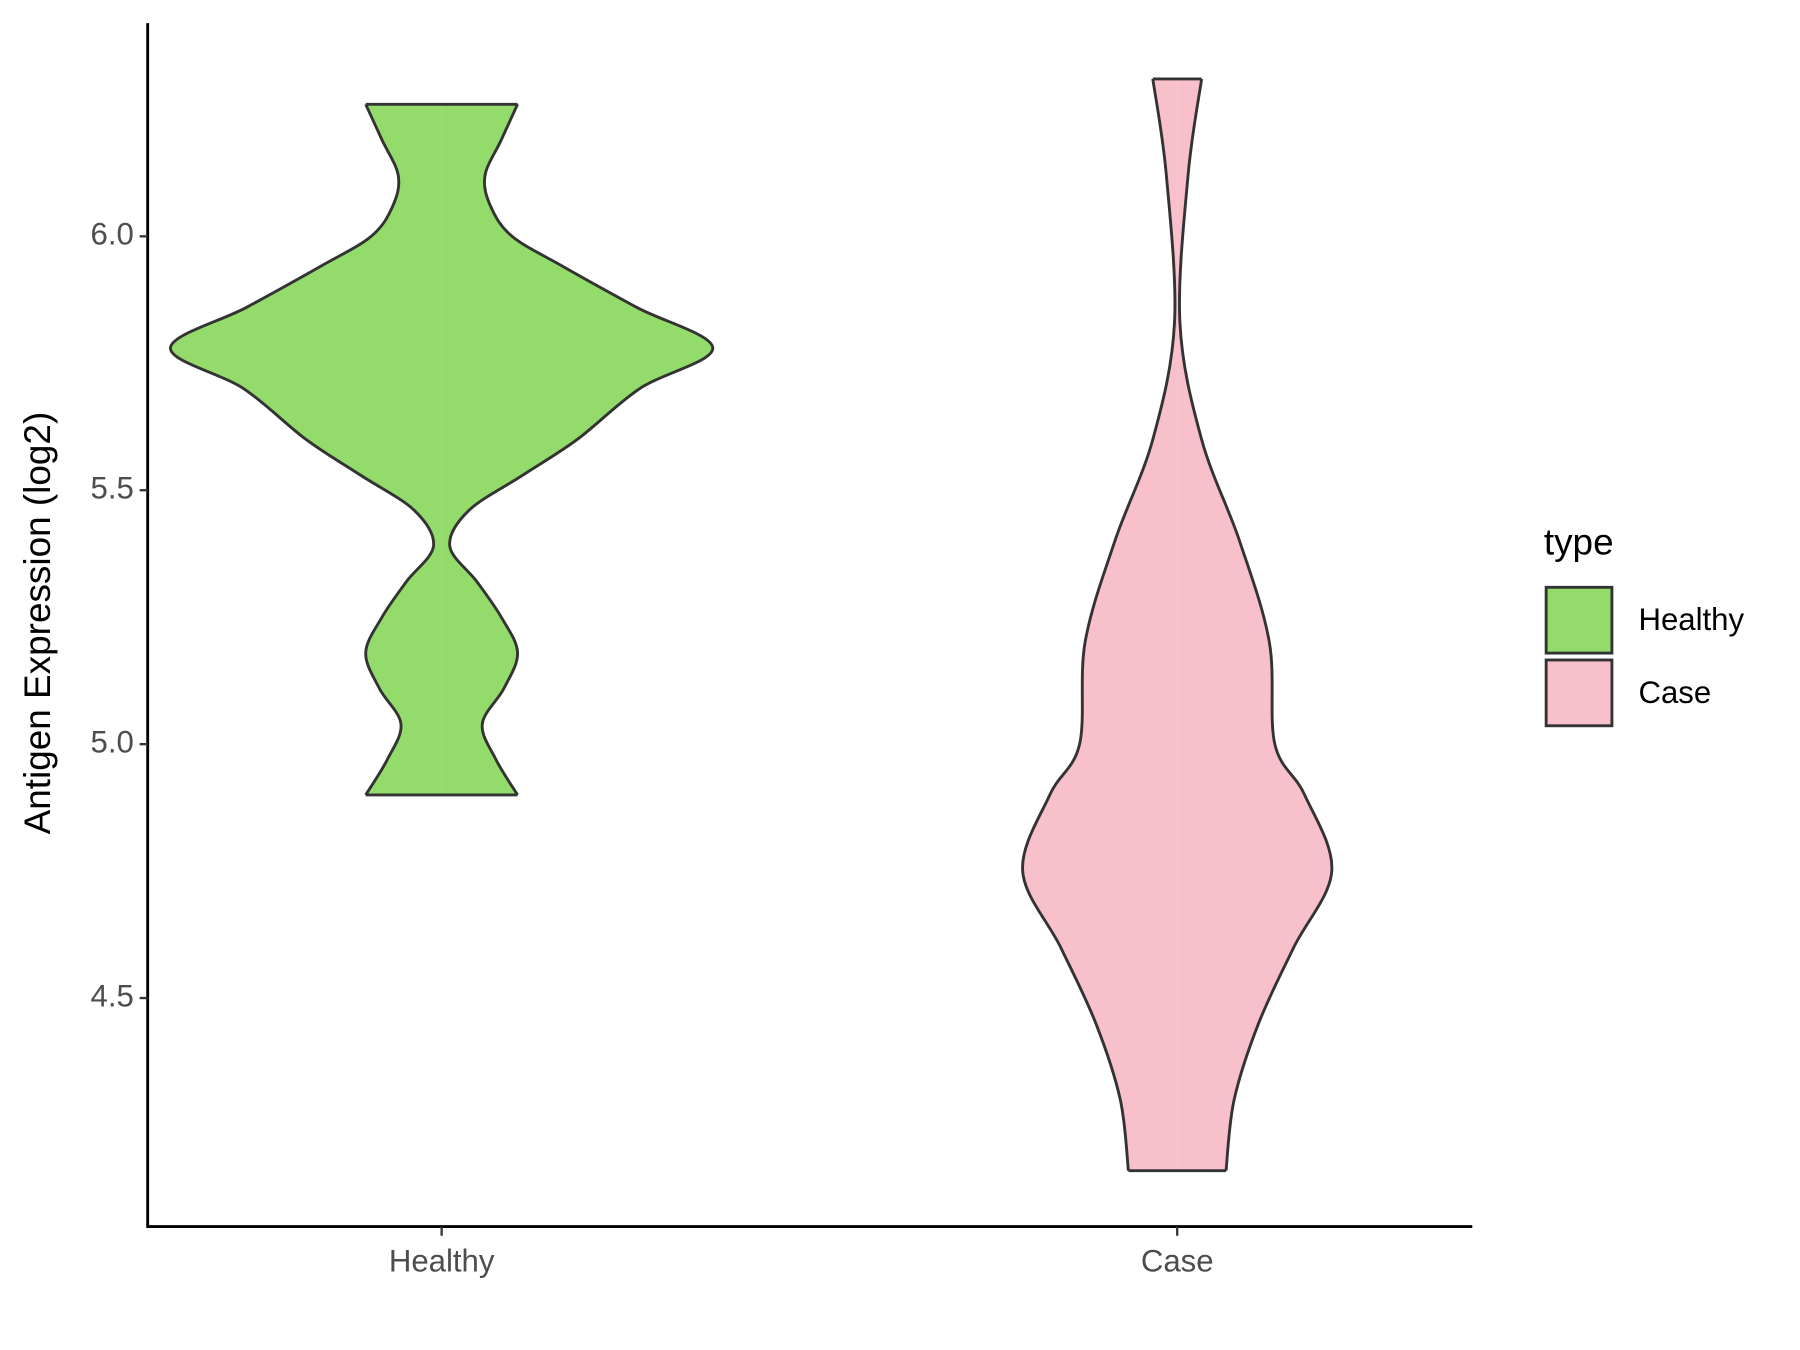 The image size is (1800, 1350). Describe the element at coordinates (1579, 541) in the screenshot. I see `legend-title: type` at that location.